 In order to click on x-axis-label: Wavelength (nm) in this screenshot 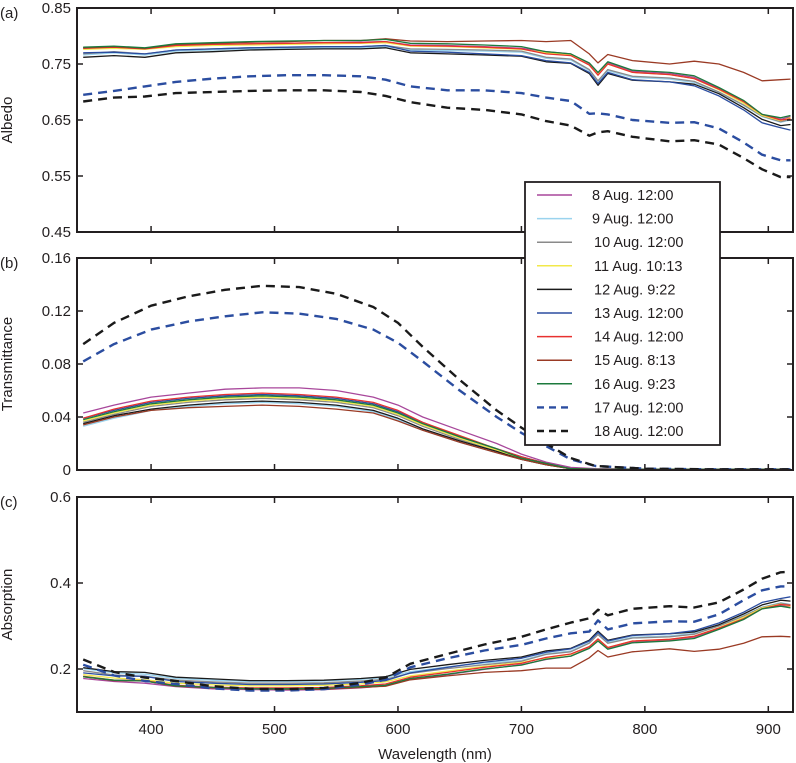, I will do `click(435, 754)`.